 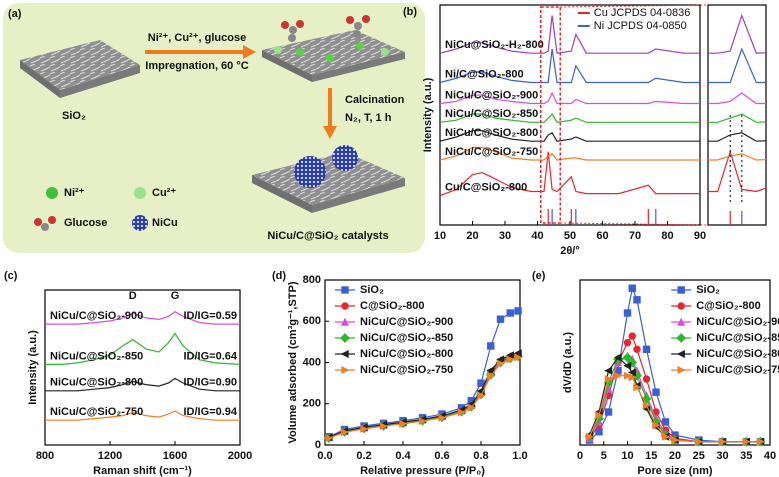 What do you see at coordinates (568, 362) in the screenshot?
I see `y-axis-label: dV/dD (a.u.)` at bounding box center [568, 362].